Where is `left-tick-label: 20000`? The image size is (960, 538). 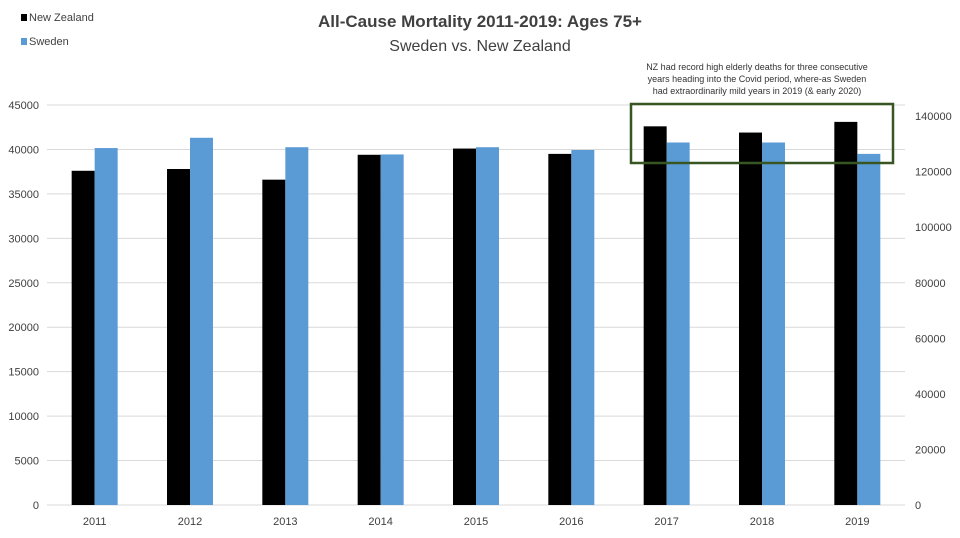
left-tick-label: 20000 is located at coordinates (23, 328).